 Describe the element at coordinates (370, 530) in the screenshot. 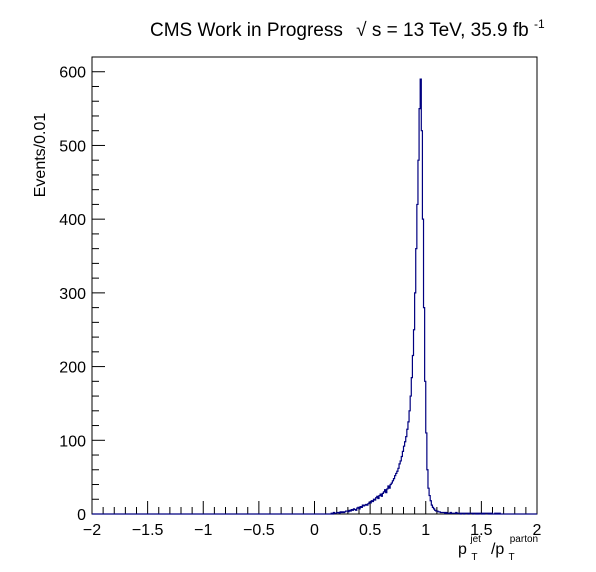

I see `x-tick-label: 0.5` at that location.